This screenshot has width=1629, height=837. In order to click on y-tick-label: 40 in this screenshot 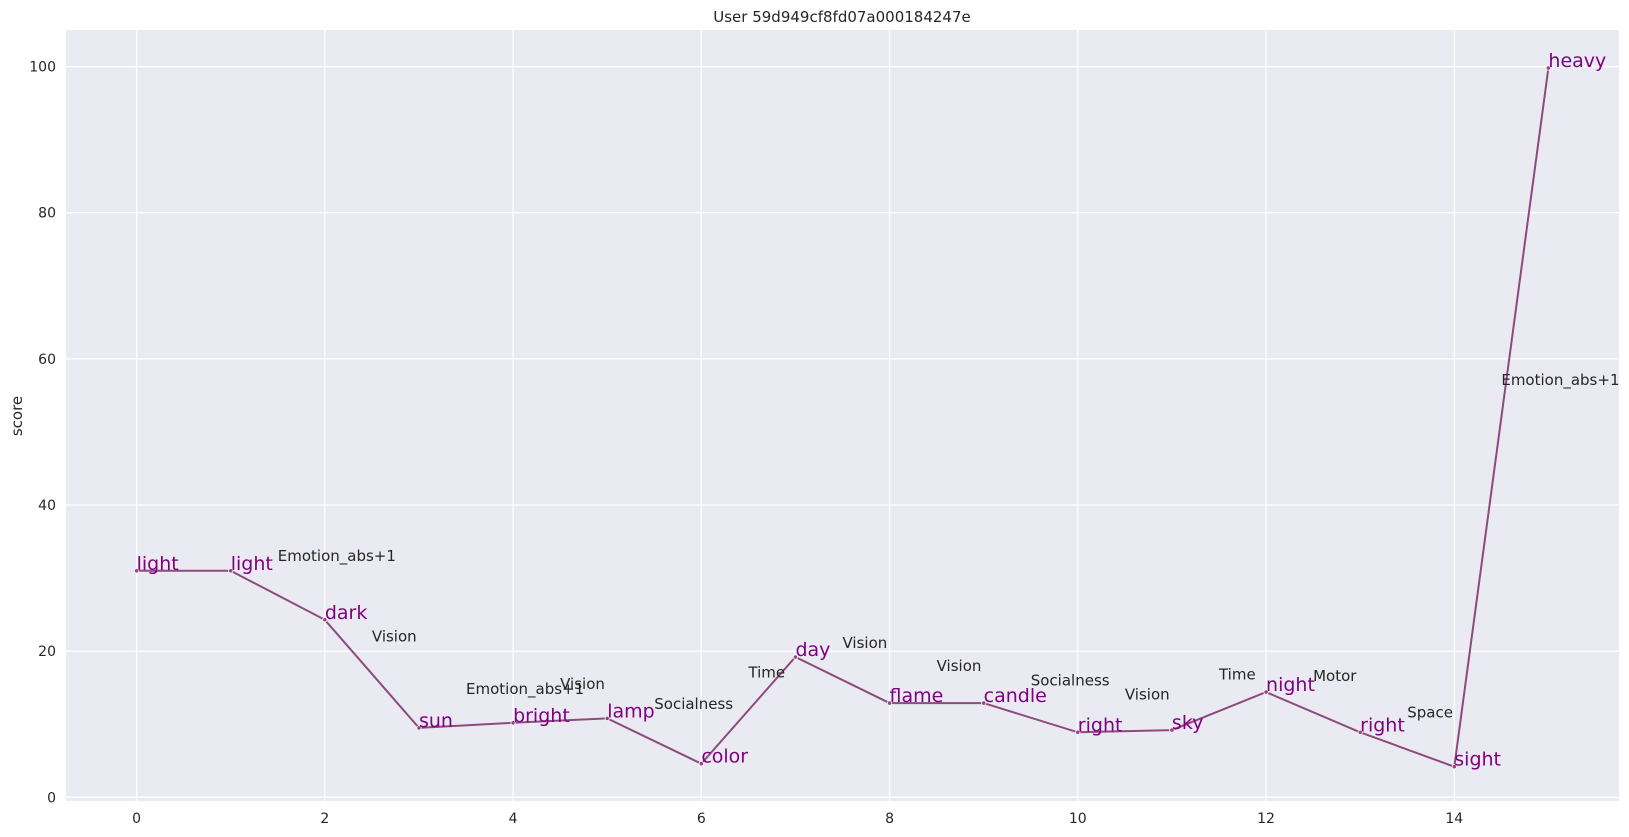, I will do `click(47, 506)`.